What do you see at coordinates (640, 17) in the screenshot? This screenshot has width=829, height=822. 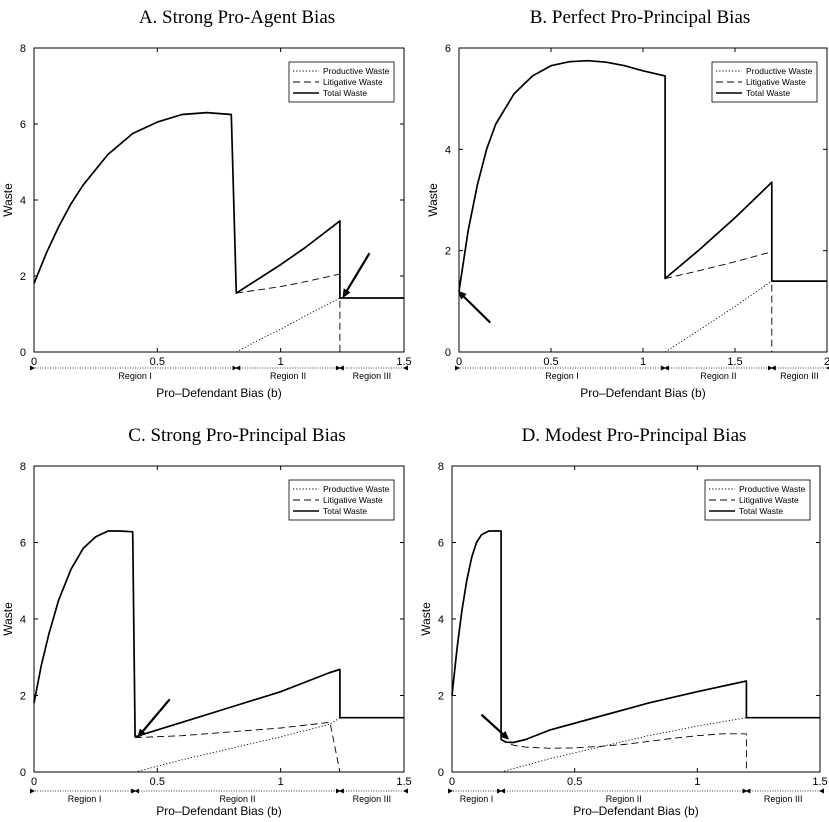 I see `panel-b-title: B. Perfect Pro-Principal Bias` at bounding box center [640, 17].